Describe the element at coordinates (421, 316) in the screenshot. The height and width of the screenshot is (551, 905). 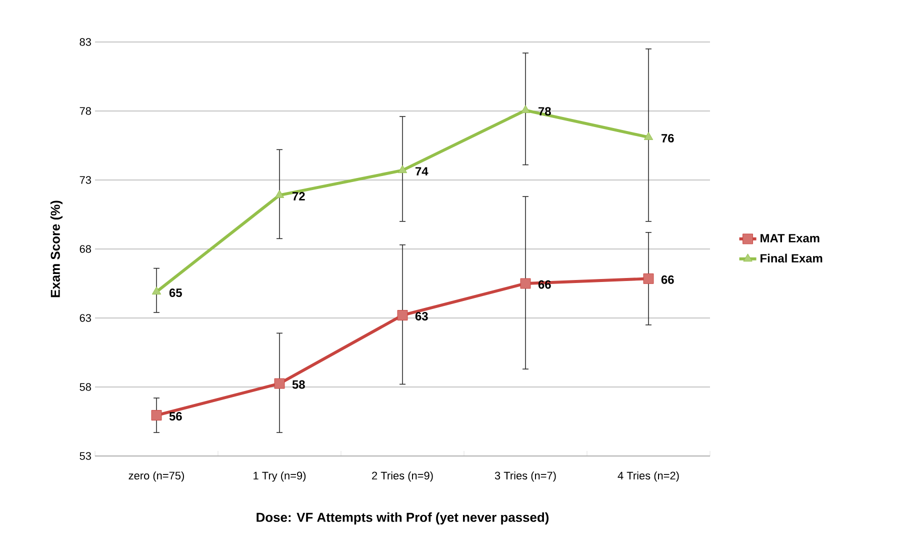
I see `data-label: 63` at that location.